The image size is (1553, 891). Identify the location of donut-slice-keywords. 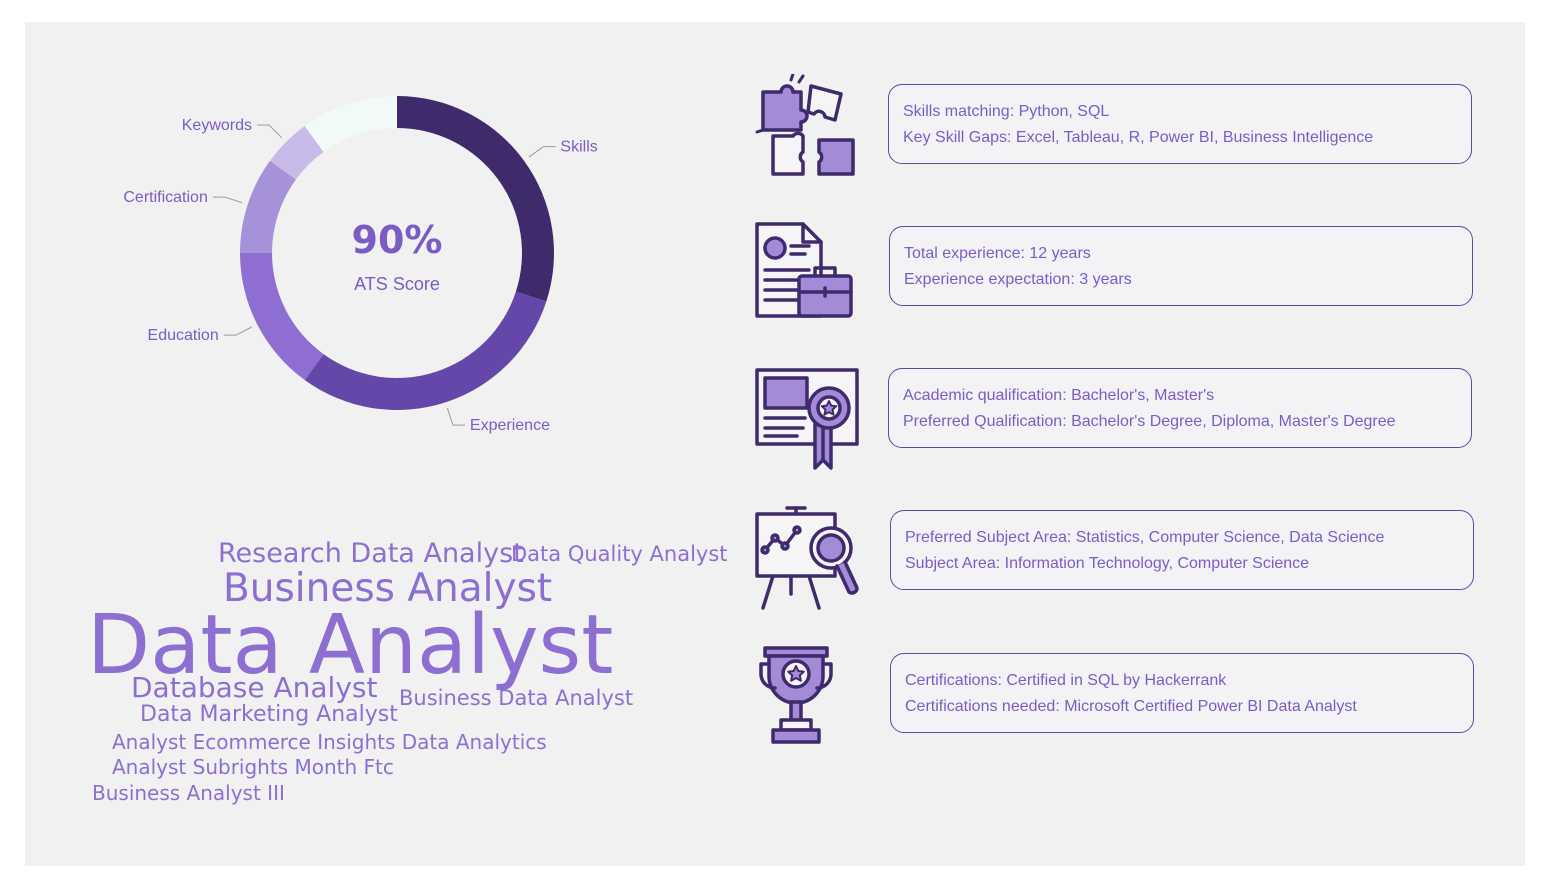
(296, 152).